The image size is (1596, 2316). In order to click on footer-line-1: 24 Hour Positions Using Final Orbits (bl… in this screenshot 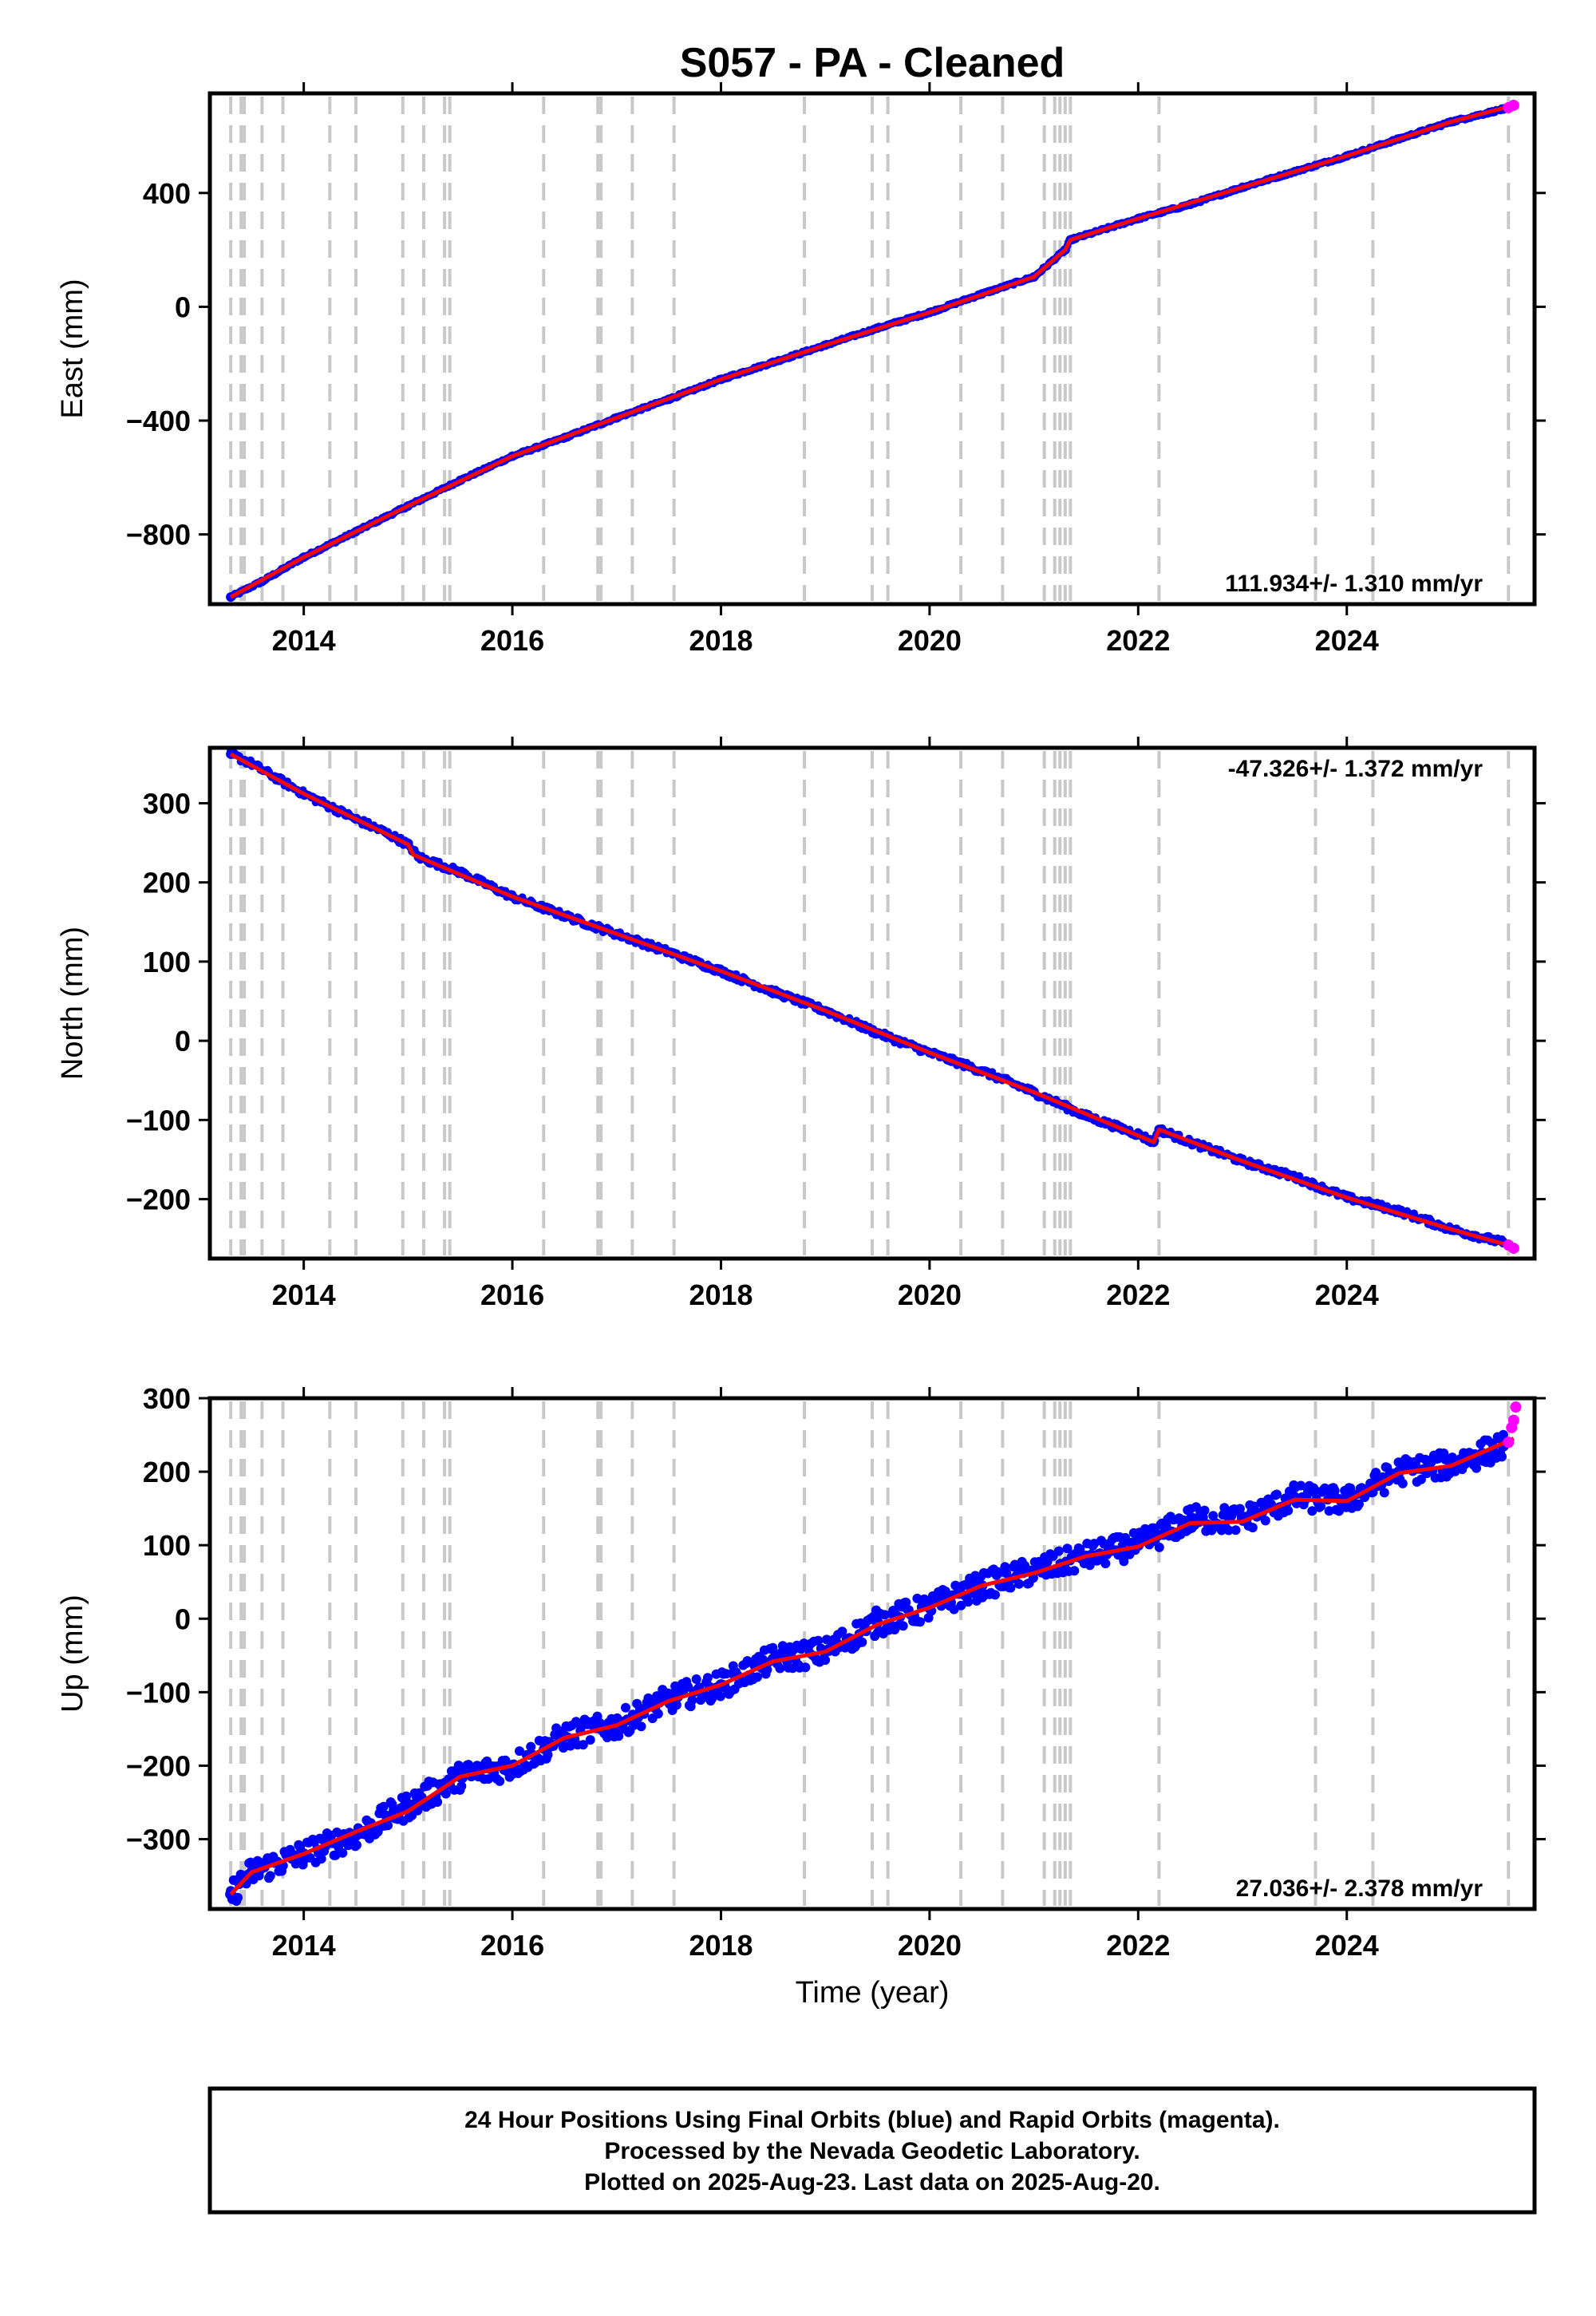, I will do `click(872, 2120)`.